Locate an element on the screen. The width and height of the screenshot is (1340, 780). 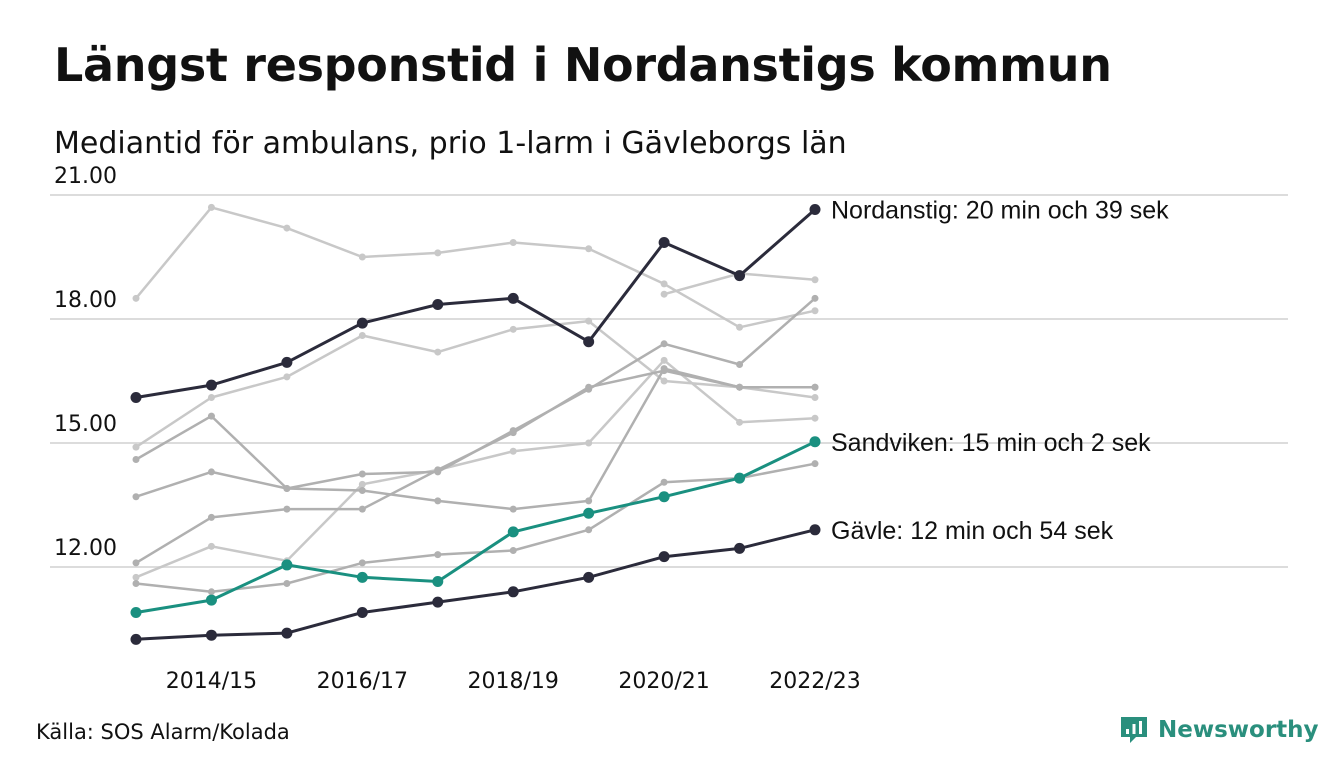
chart-title: Längst responstid i Nordanstigs kommun is located at coordinates (583, 65).